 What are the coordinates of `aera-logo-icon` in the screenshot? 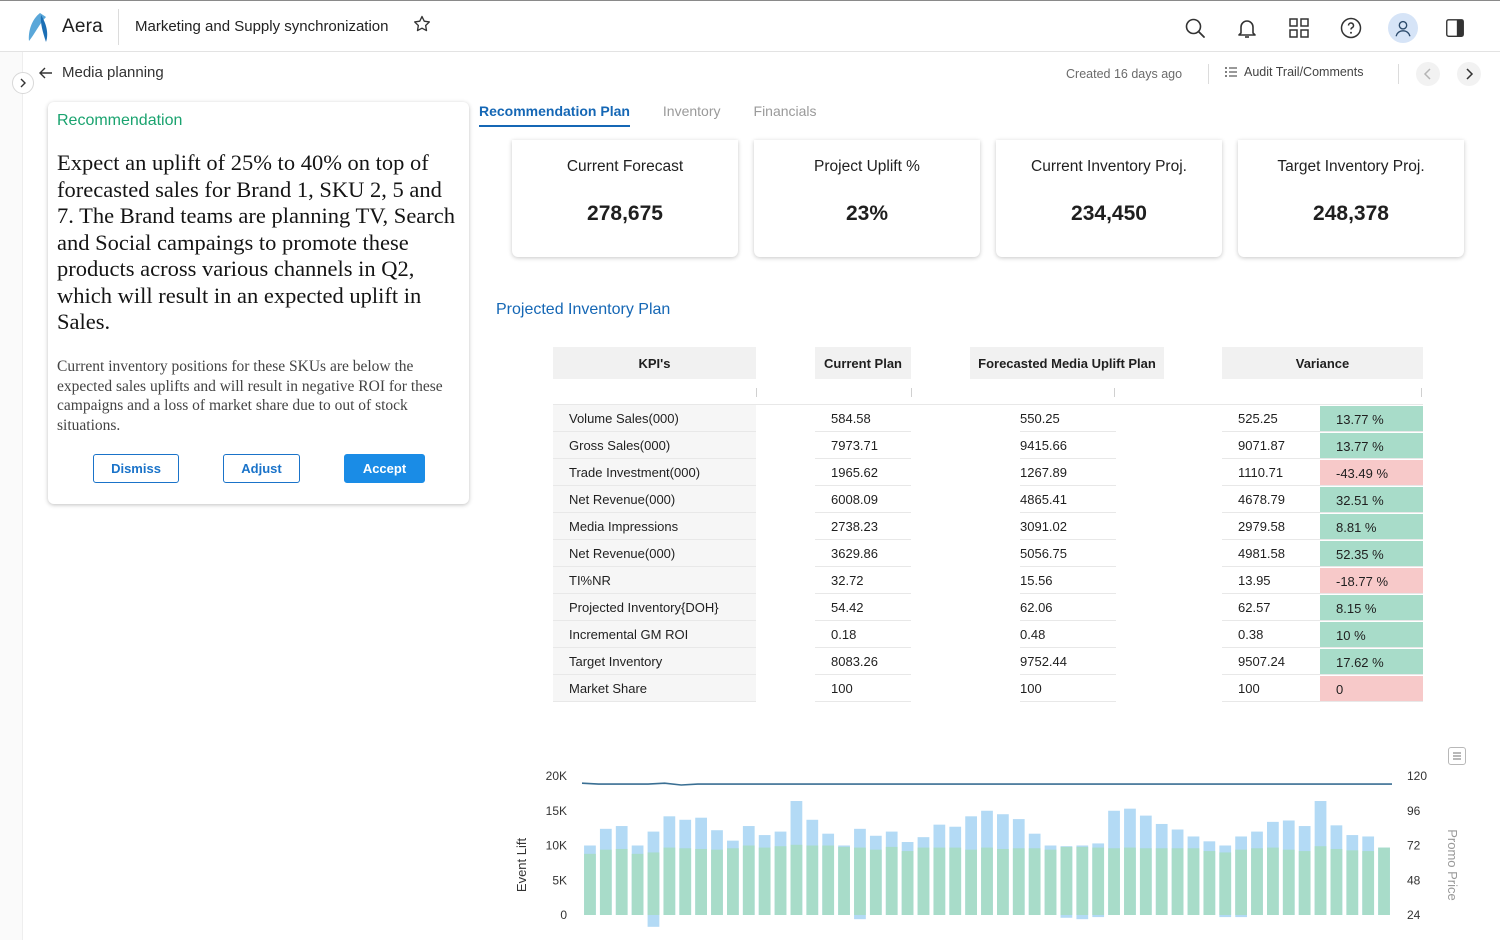 It's located at (38, 27).